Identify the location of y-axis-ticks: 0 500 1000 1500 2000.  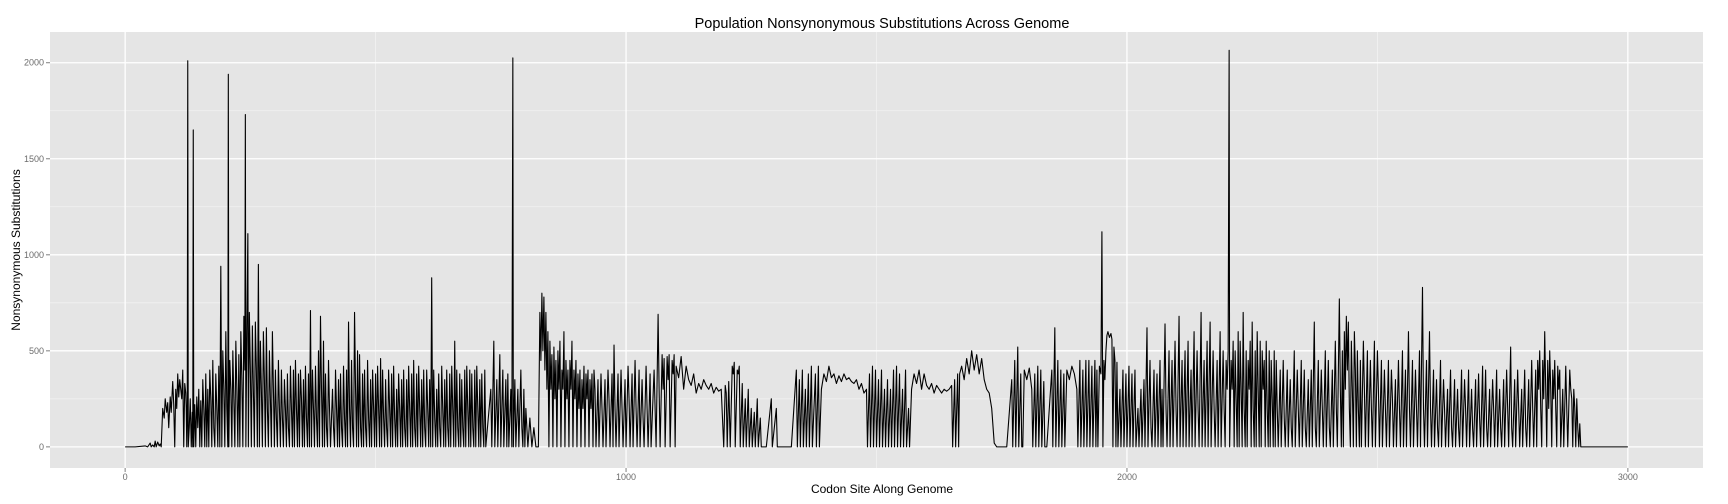
(37, 255).